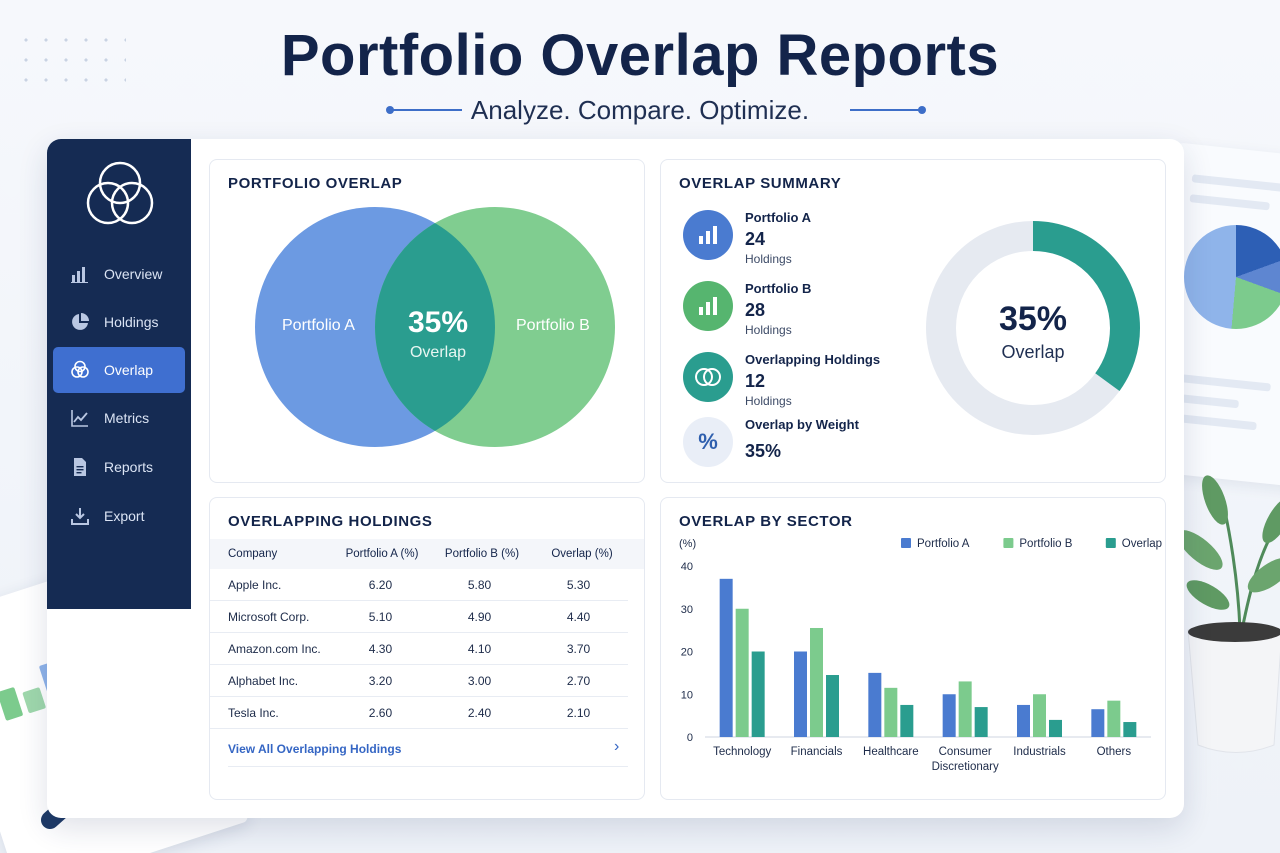  I want to click on summary-label: Overlapping Holdings, so click(813, 359).